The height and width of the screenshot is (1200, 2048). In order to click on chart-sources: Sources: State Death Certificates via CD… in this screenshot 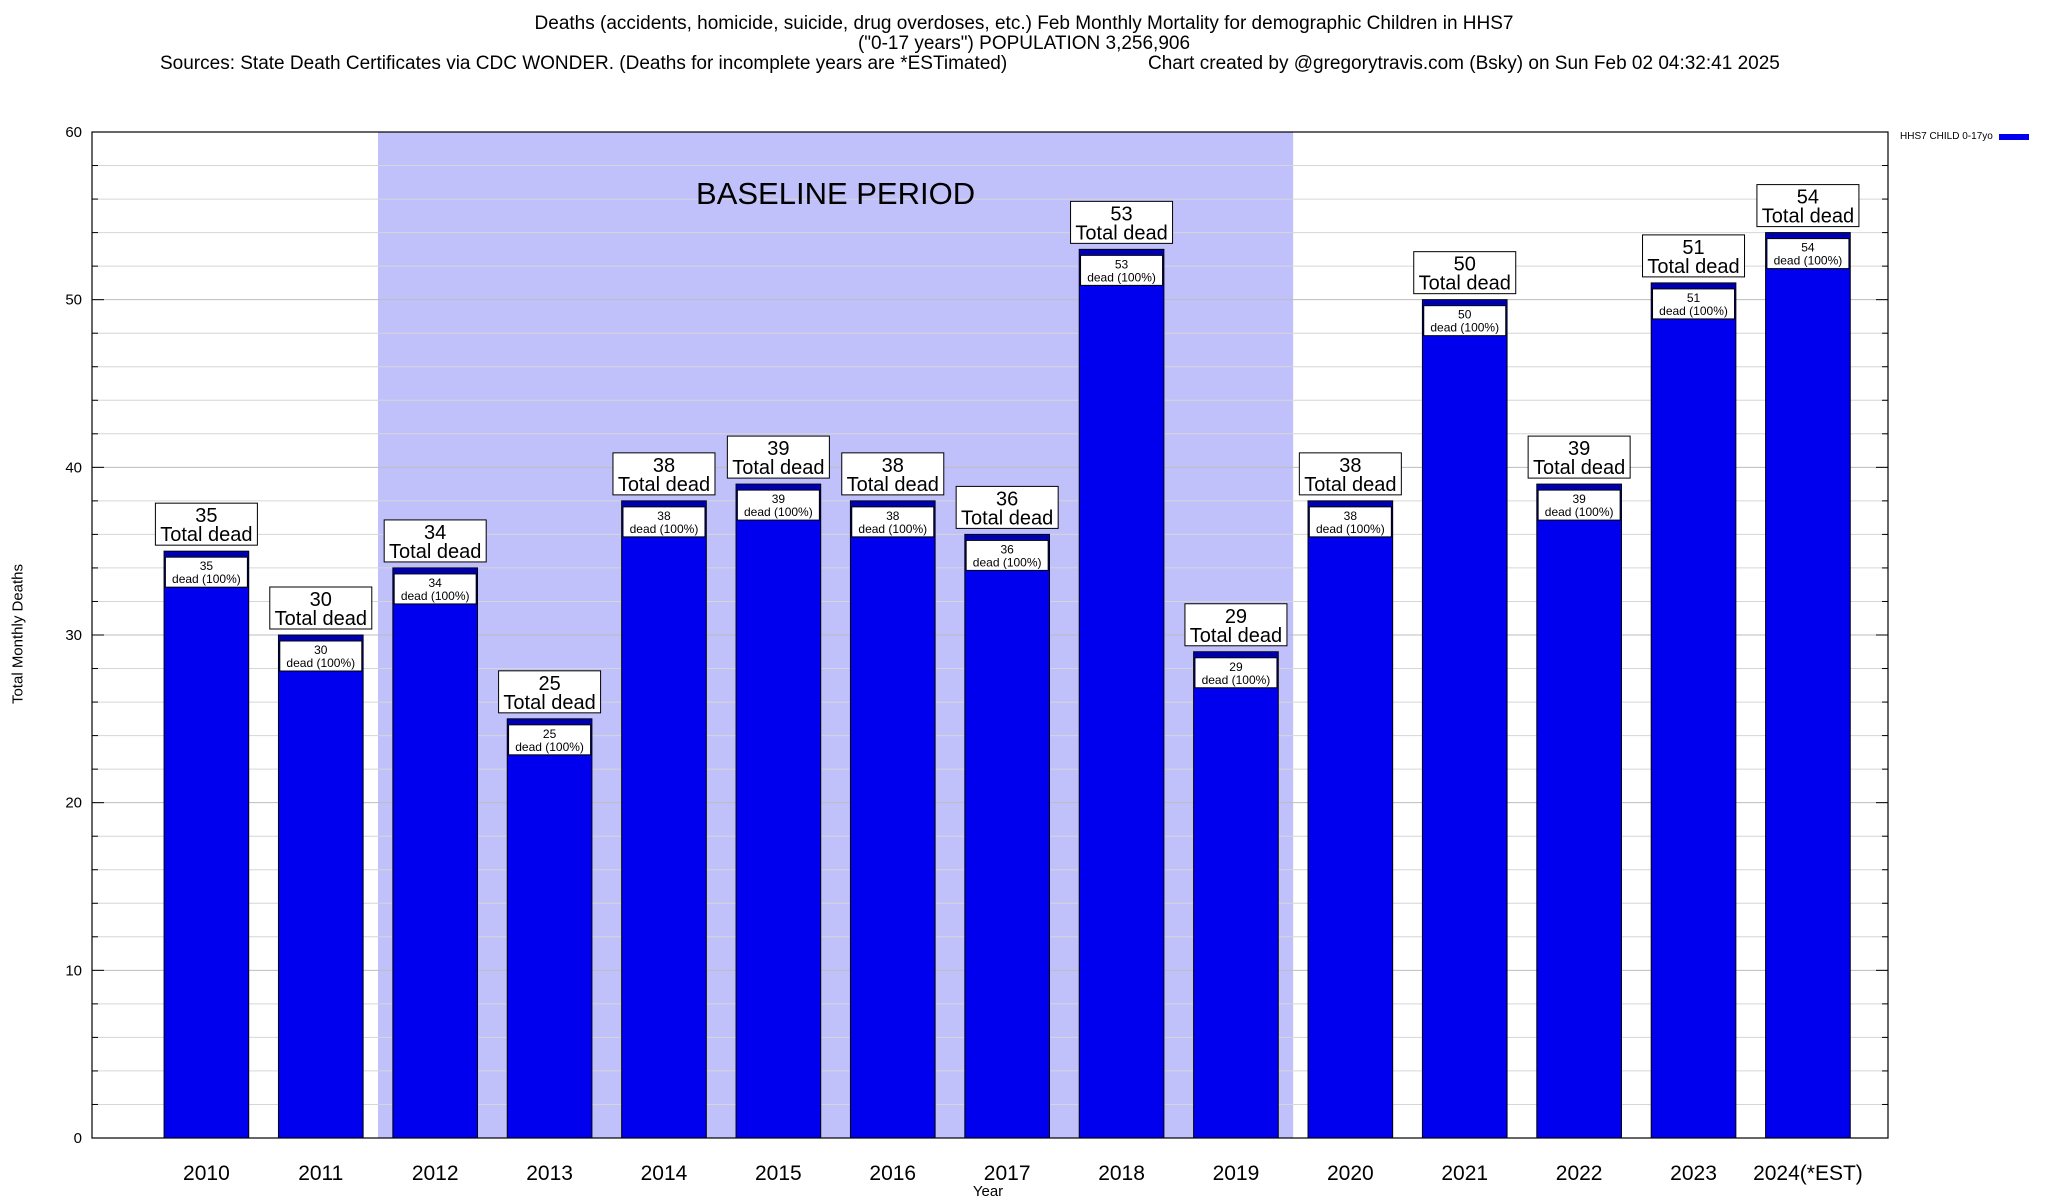, I will do `click(584, 63)`.